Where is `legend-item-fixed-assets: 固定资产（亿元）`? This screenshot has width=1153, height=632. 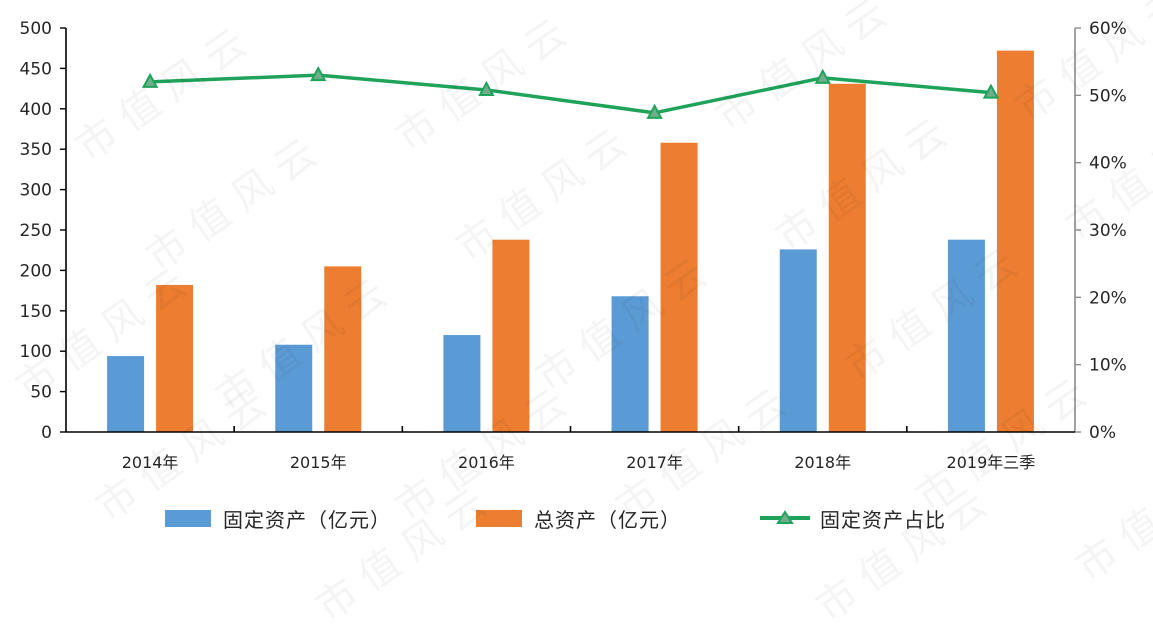 legend-item-fixed-assets: 固定资产（亿元） is located at coordinates (278, 518).